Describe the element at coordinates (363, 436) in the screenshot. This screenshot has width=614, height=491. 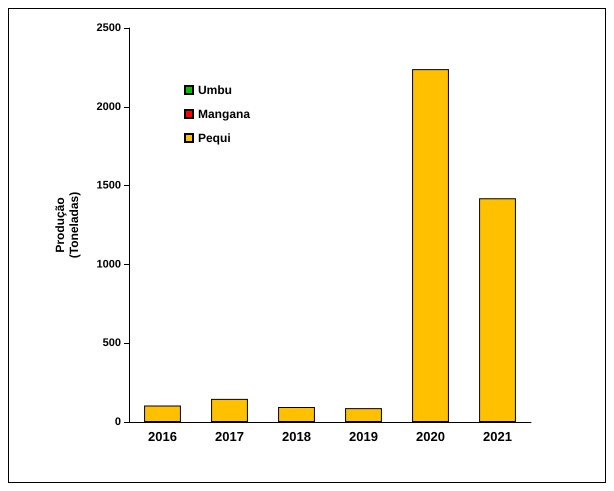
I see `x-tick-label: 2019` at that location.